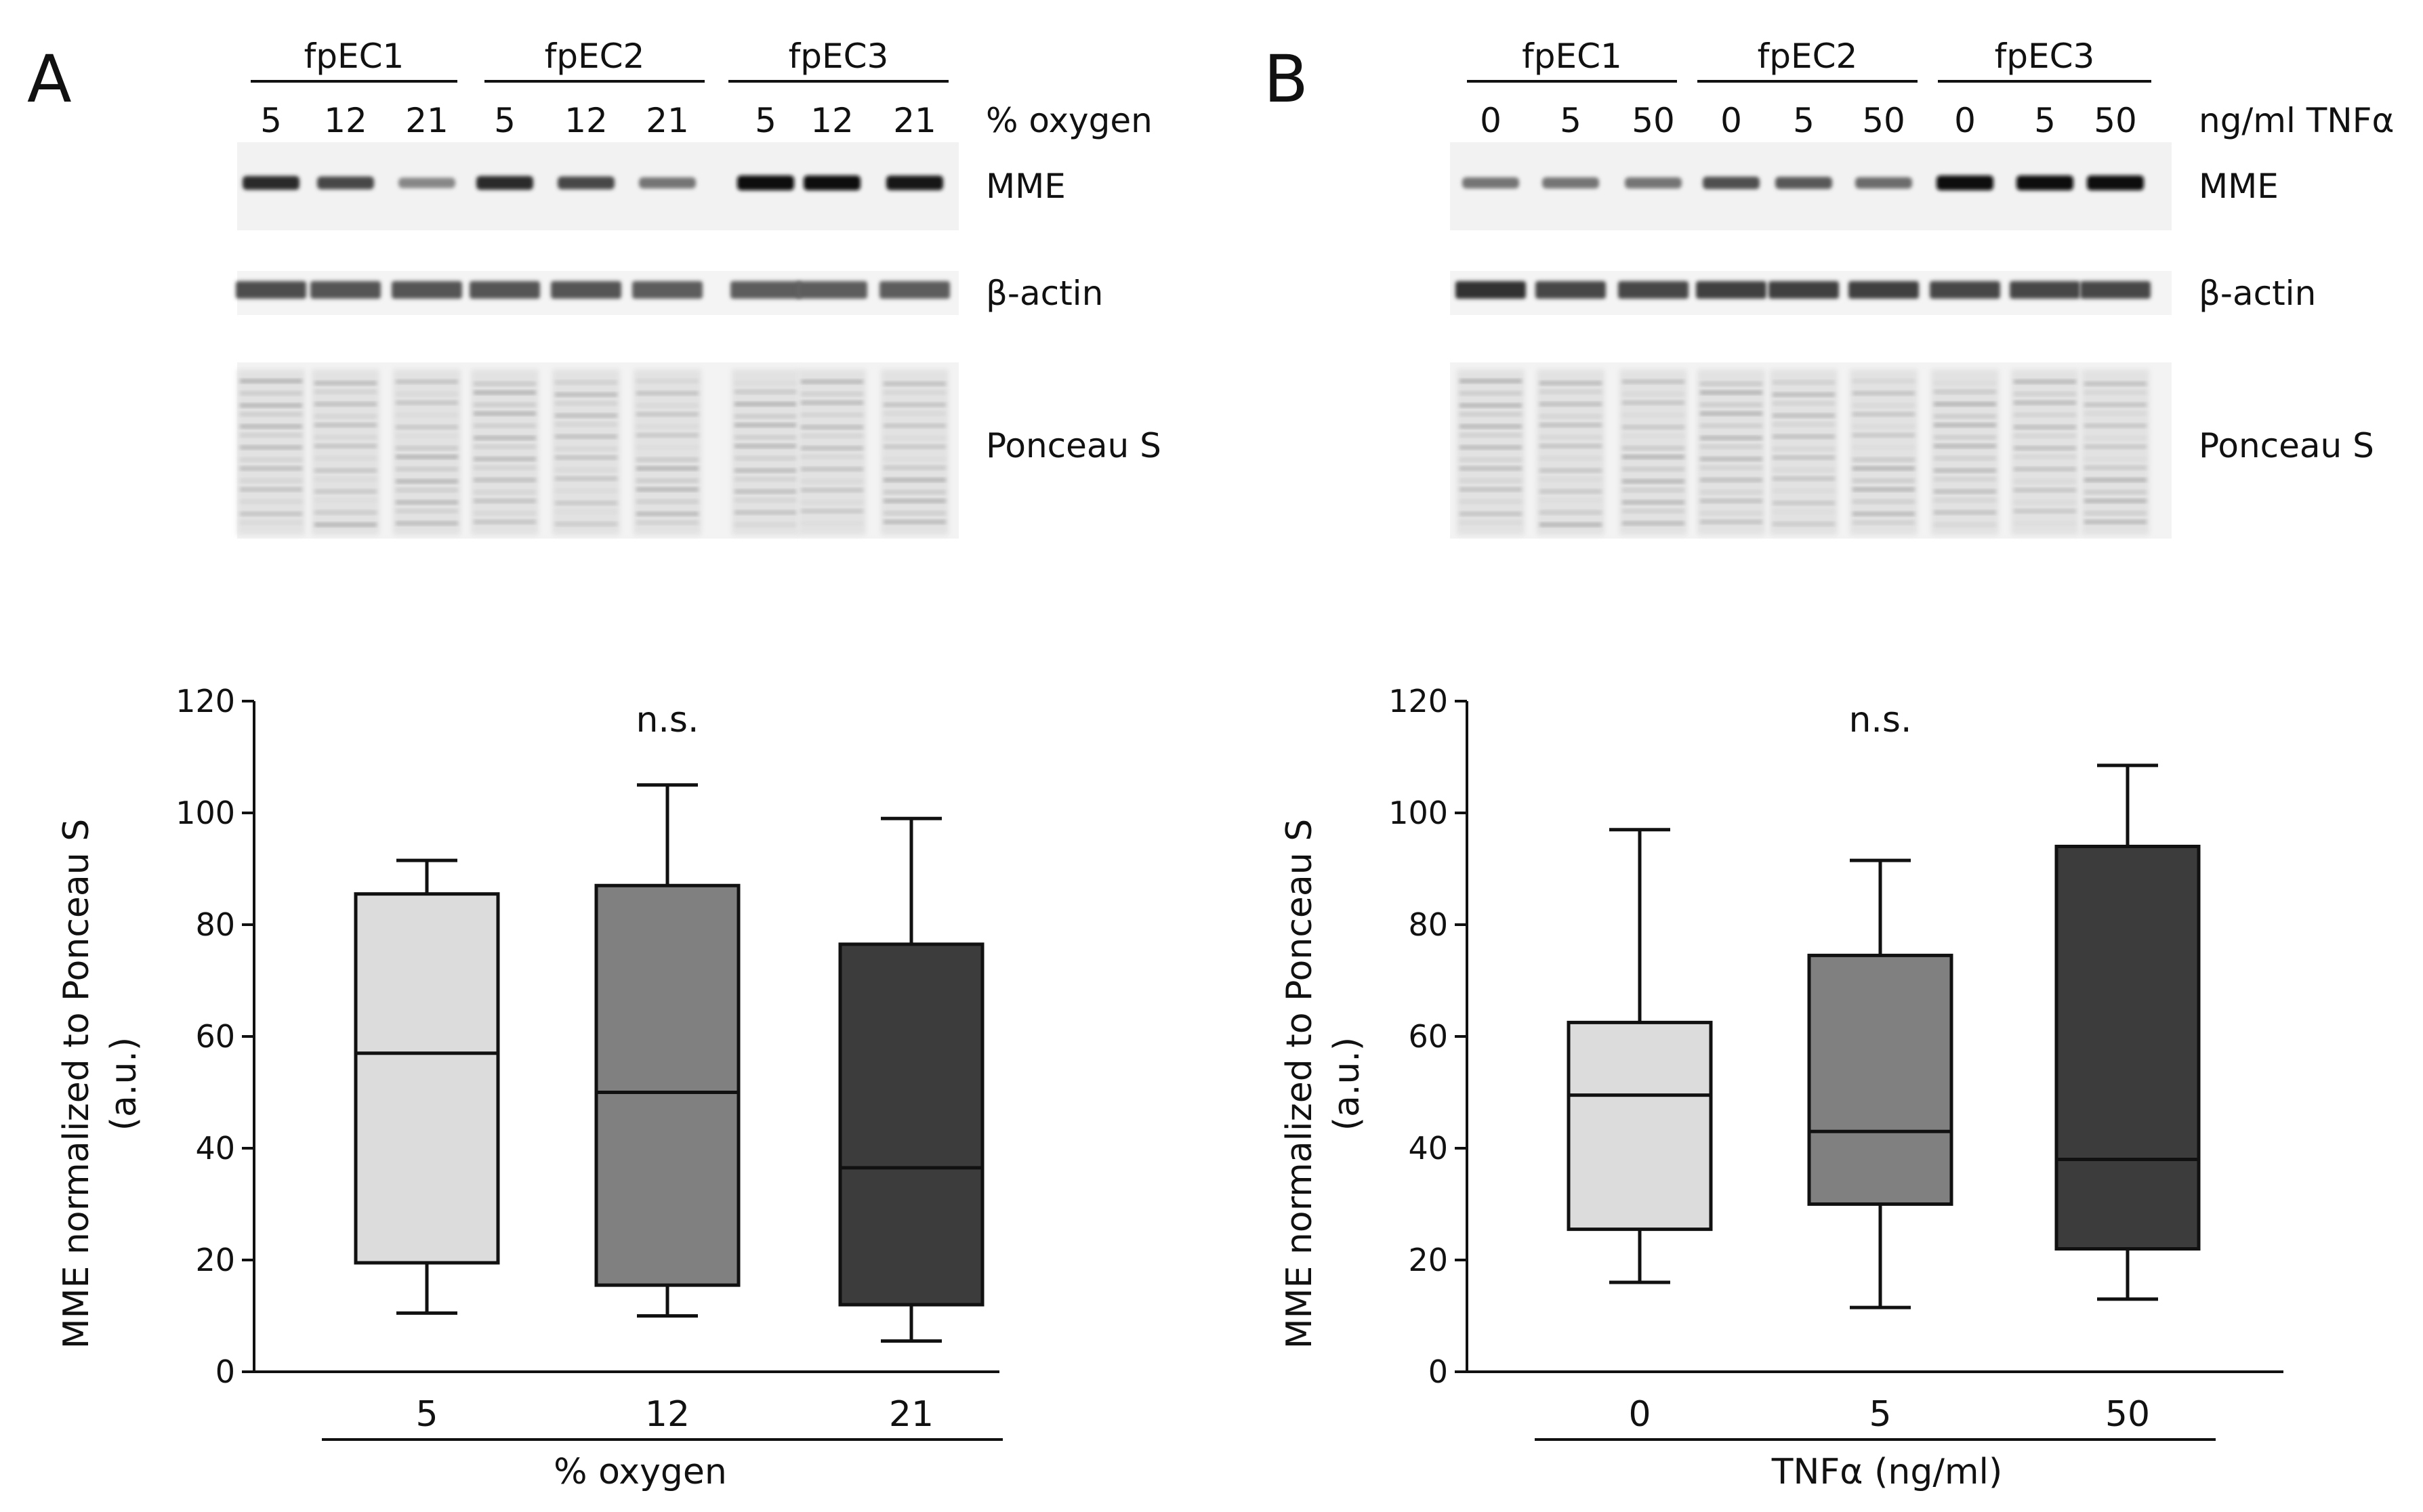 This screenshot has height=1512, width=2423. What do you see at coordinates (1880, 1146) in the screenshot?
I see `box-5: 5` at bounding box center [1880, 1146].